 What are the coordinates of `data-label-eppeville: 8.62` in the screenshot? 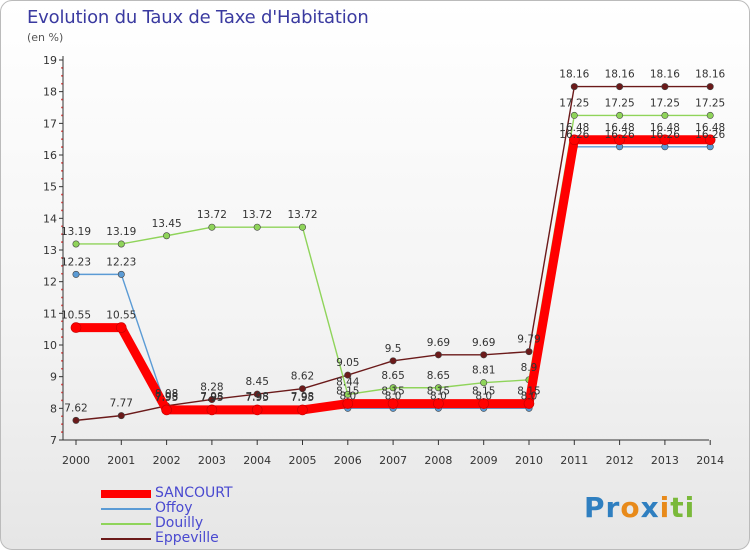 It's located at (302, 377).